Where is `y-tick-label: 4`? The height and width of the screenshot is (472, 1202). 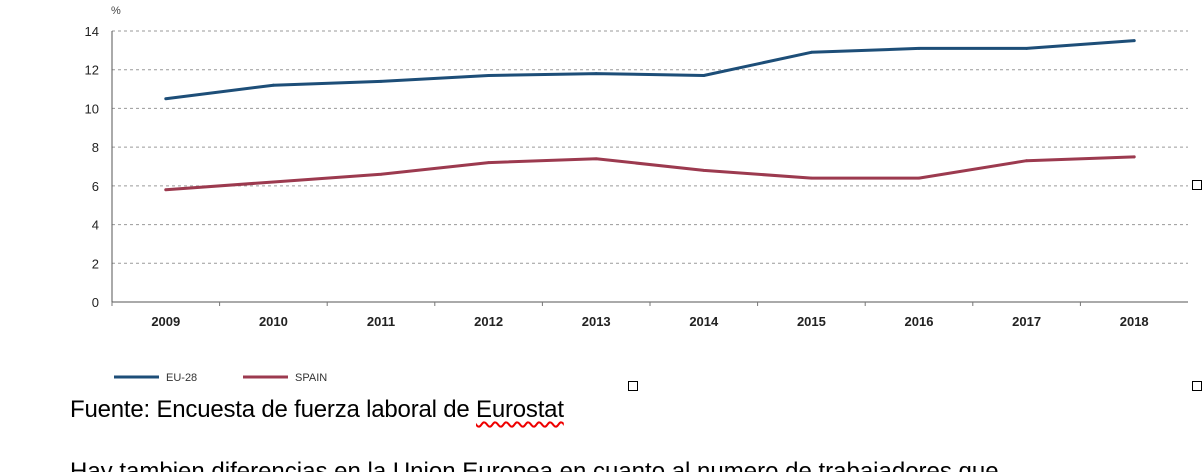
y-tick-label: 4 is located at coordinates (95, 225).